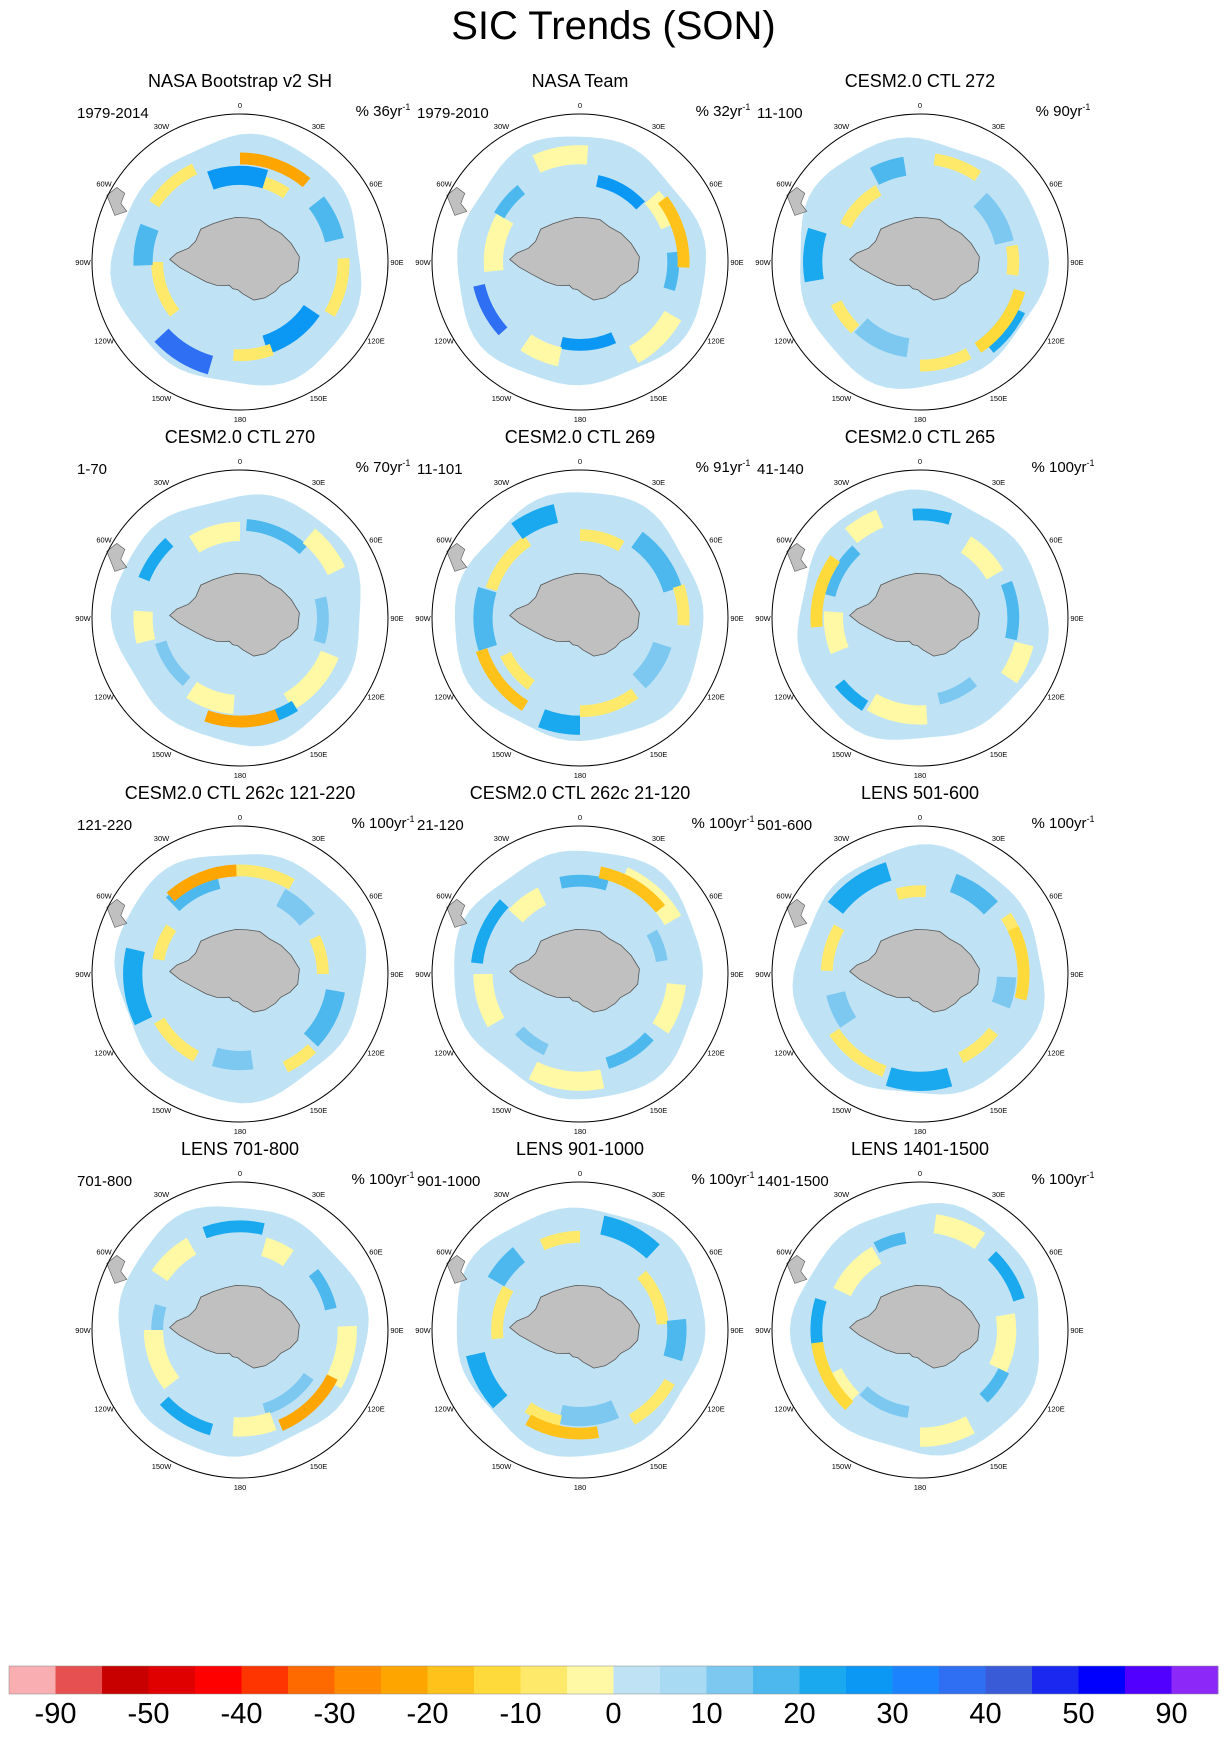 The image size is (1227, 1738). What do you see at coordinates (613, 1714) in the screenshot?
I see `colorbar-tick-label: 0` at bounding box center [613, 1714].